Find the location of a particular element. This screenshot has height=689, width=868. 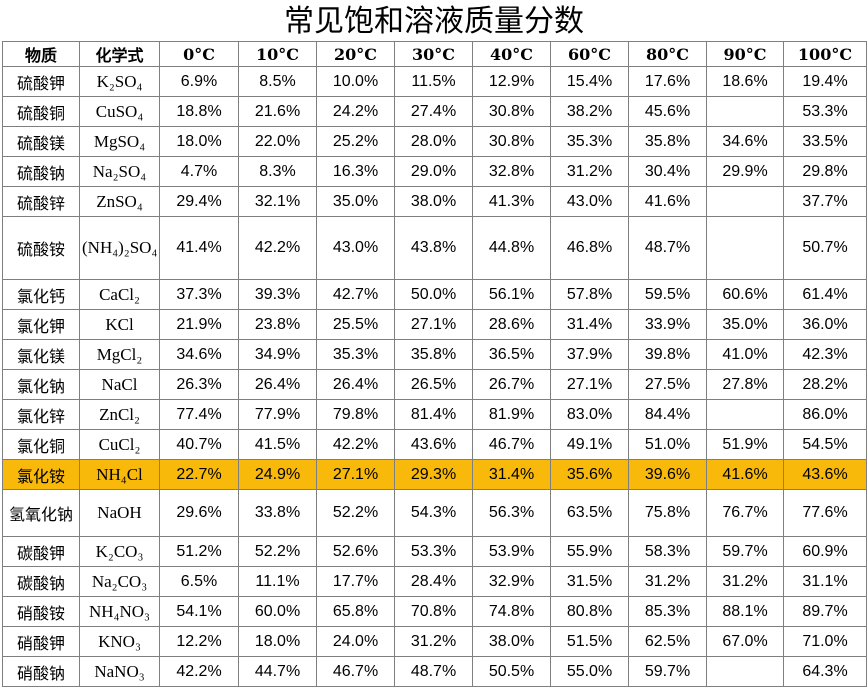

mass-fraction-cell: 15.4% is located at coordinates (589, 81).